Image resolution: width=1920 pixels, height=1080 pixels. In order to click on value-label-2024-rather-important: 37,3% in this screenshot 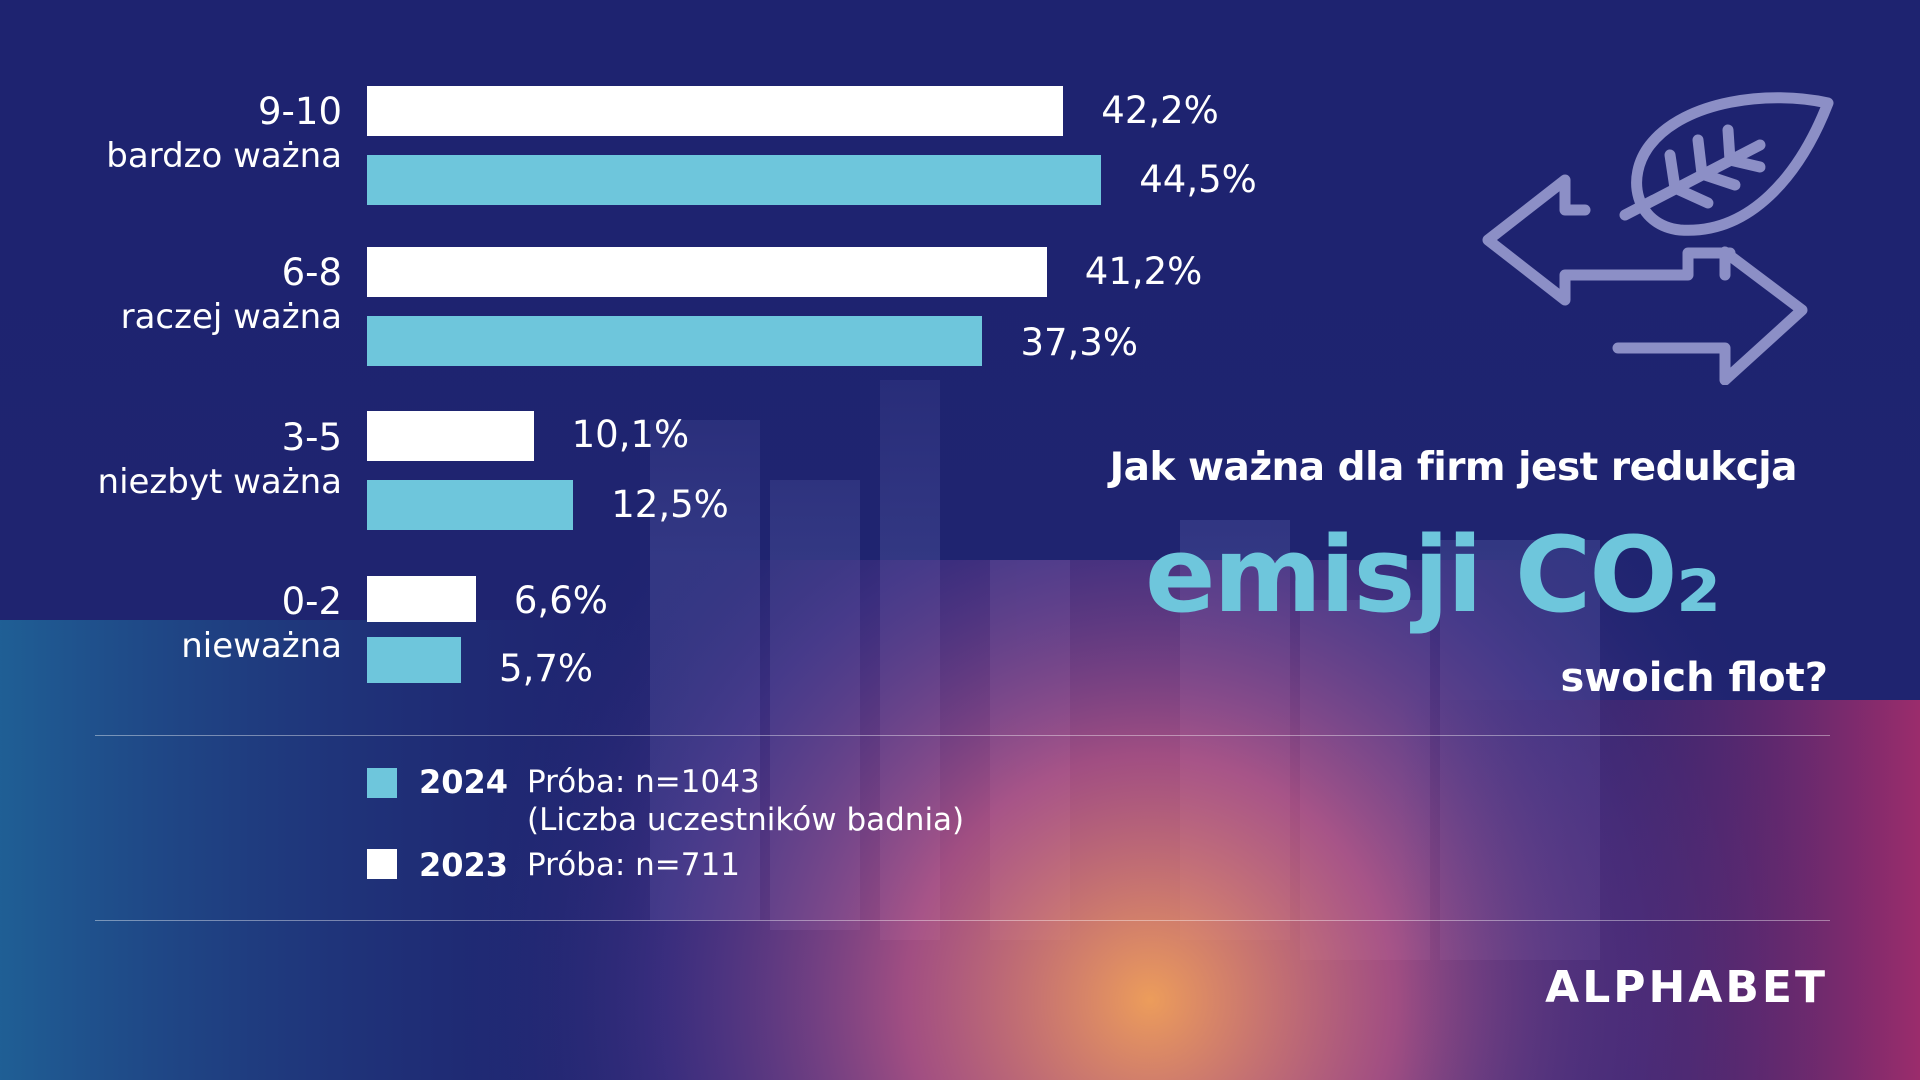, I will do `click(1079, 342)`.